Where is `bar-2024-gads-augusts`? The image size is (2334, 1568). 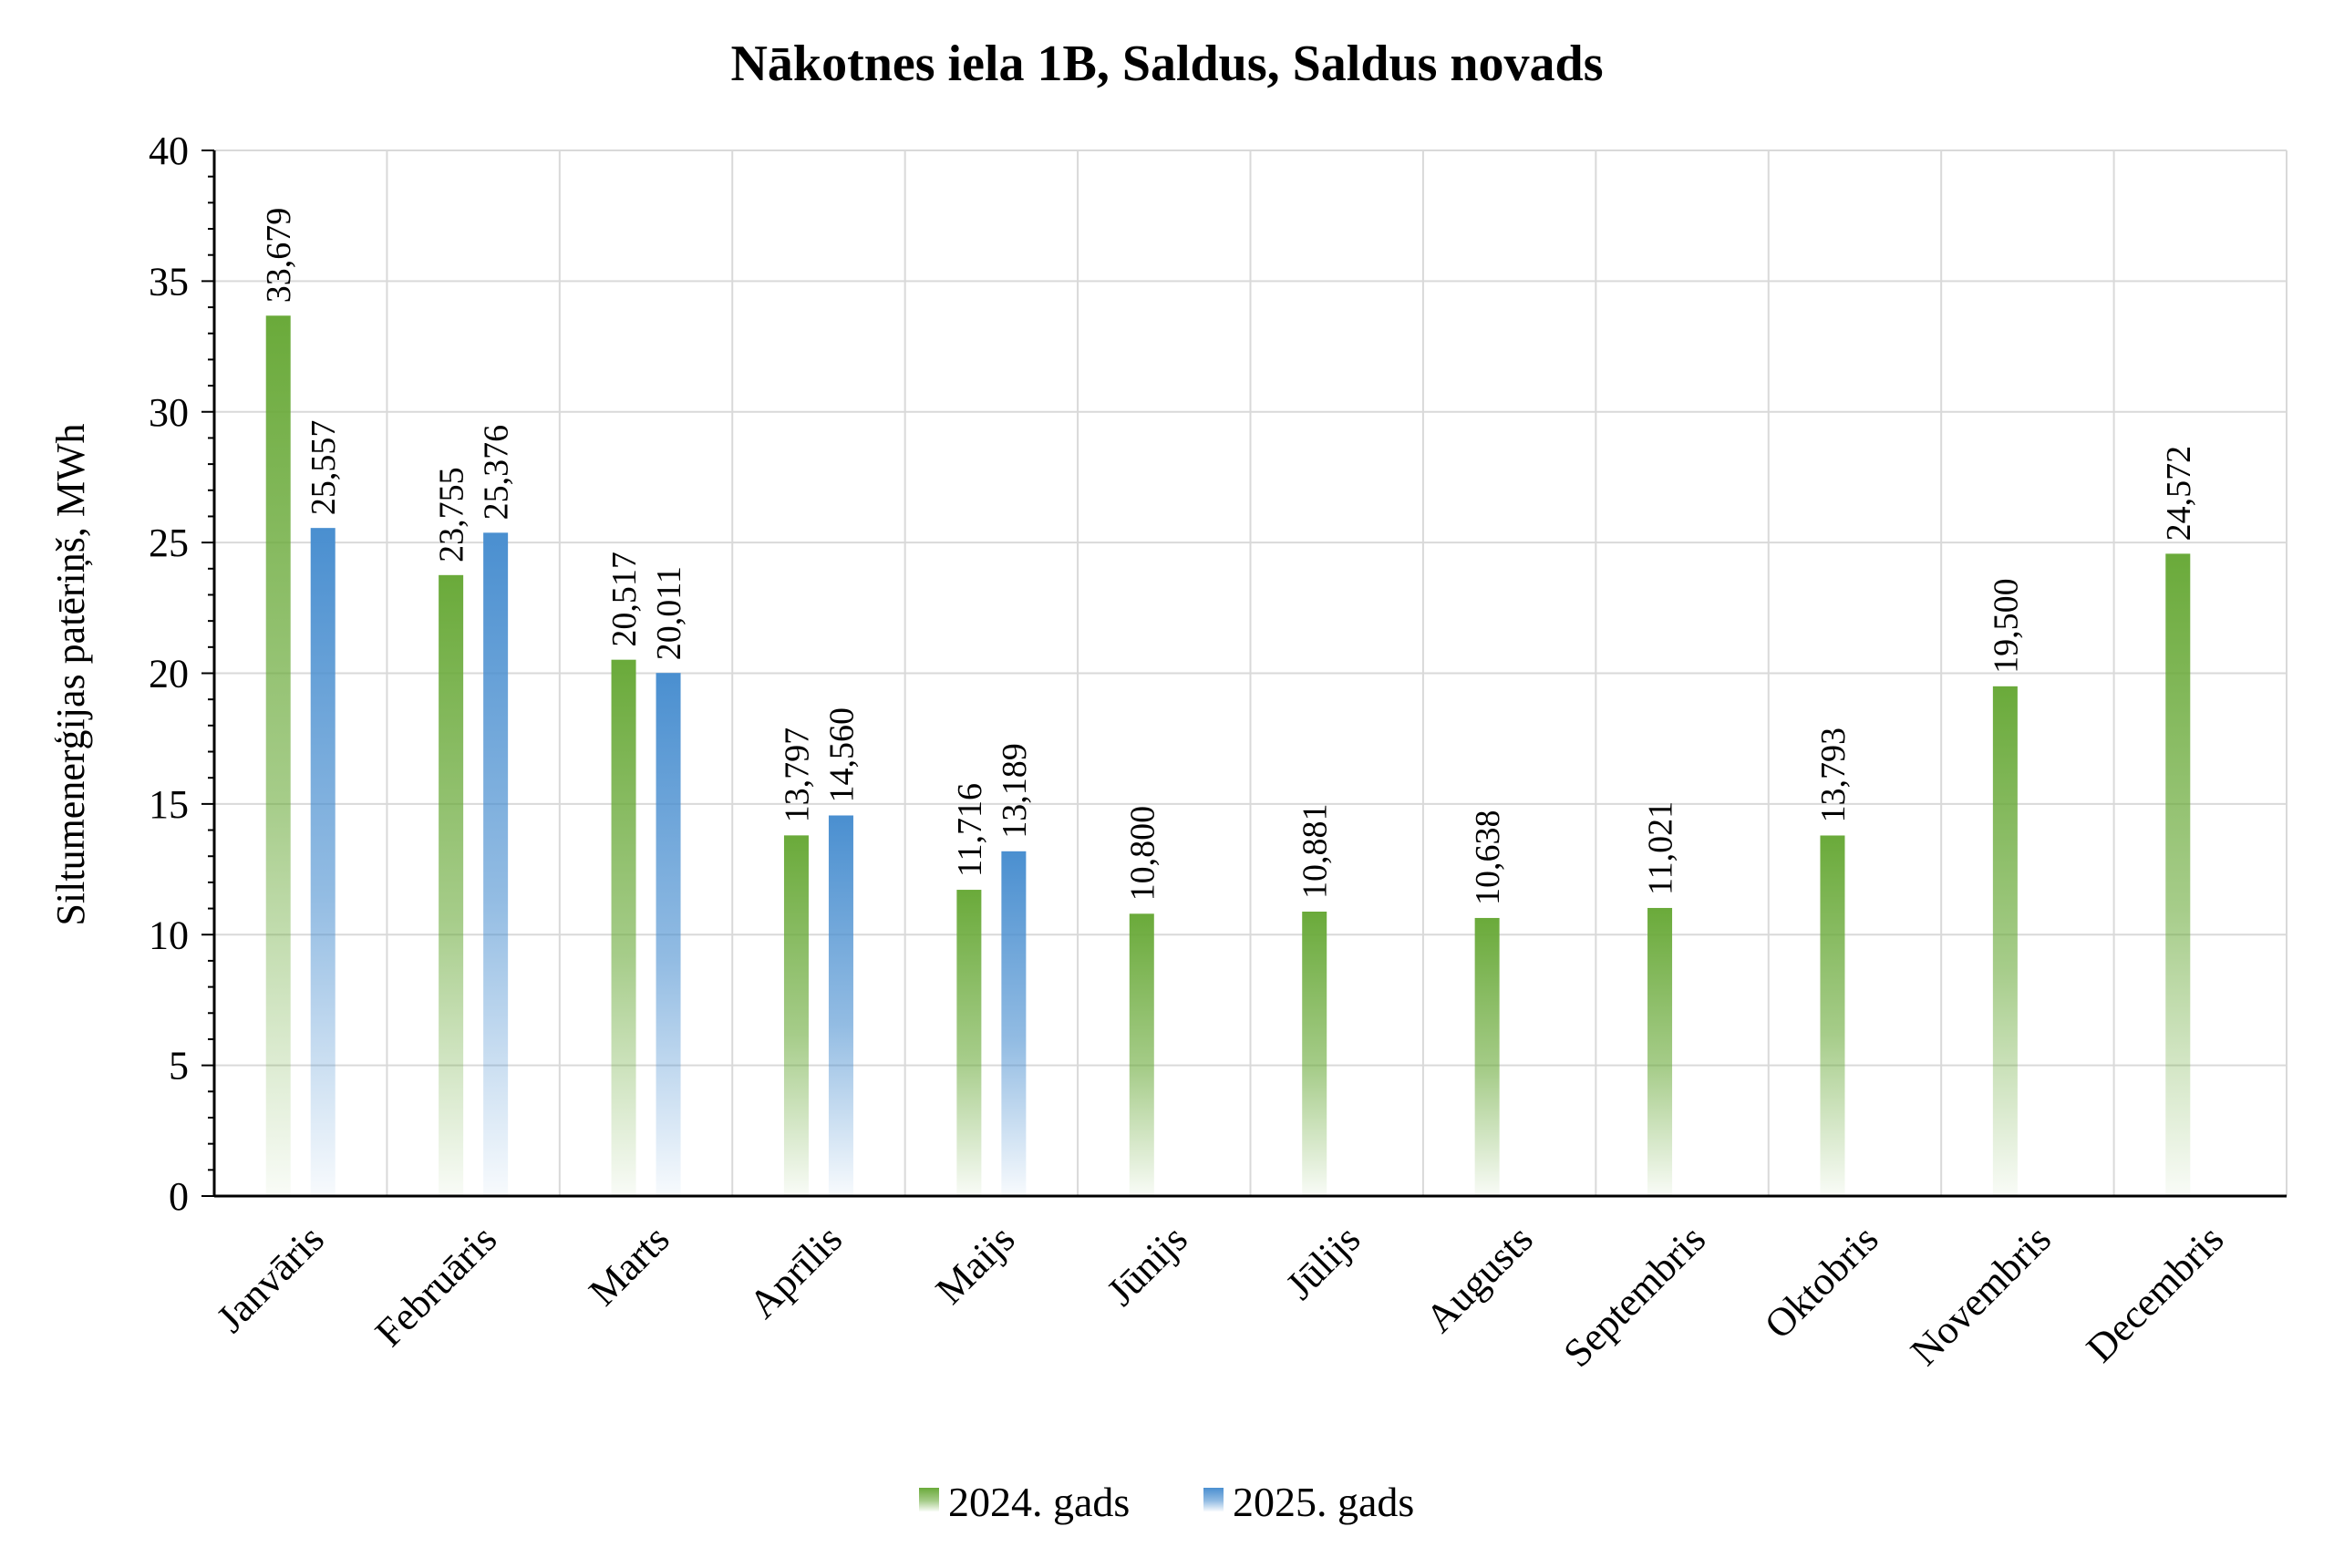 bar-2024-gads-augusts is located at coordinates (1487, 1056).